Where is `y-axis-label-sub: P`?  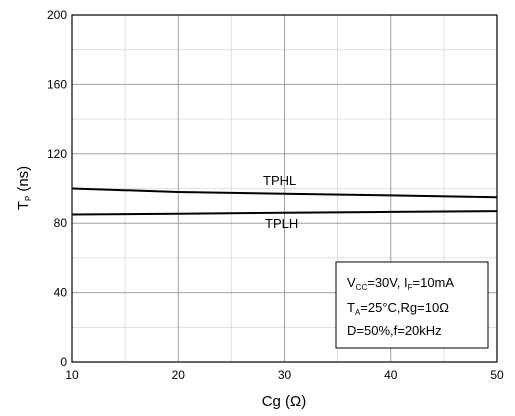
y-axis-label-sub: P is located at coordinates (28, 198).